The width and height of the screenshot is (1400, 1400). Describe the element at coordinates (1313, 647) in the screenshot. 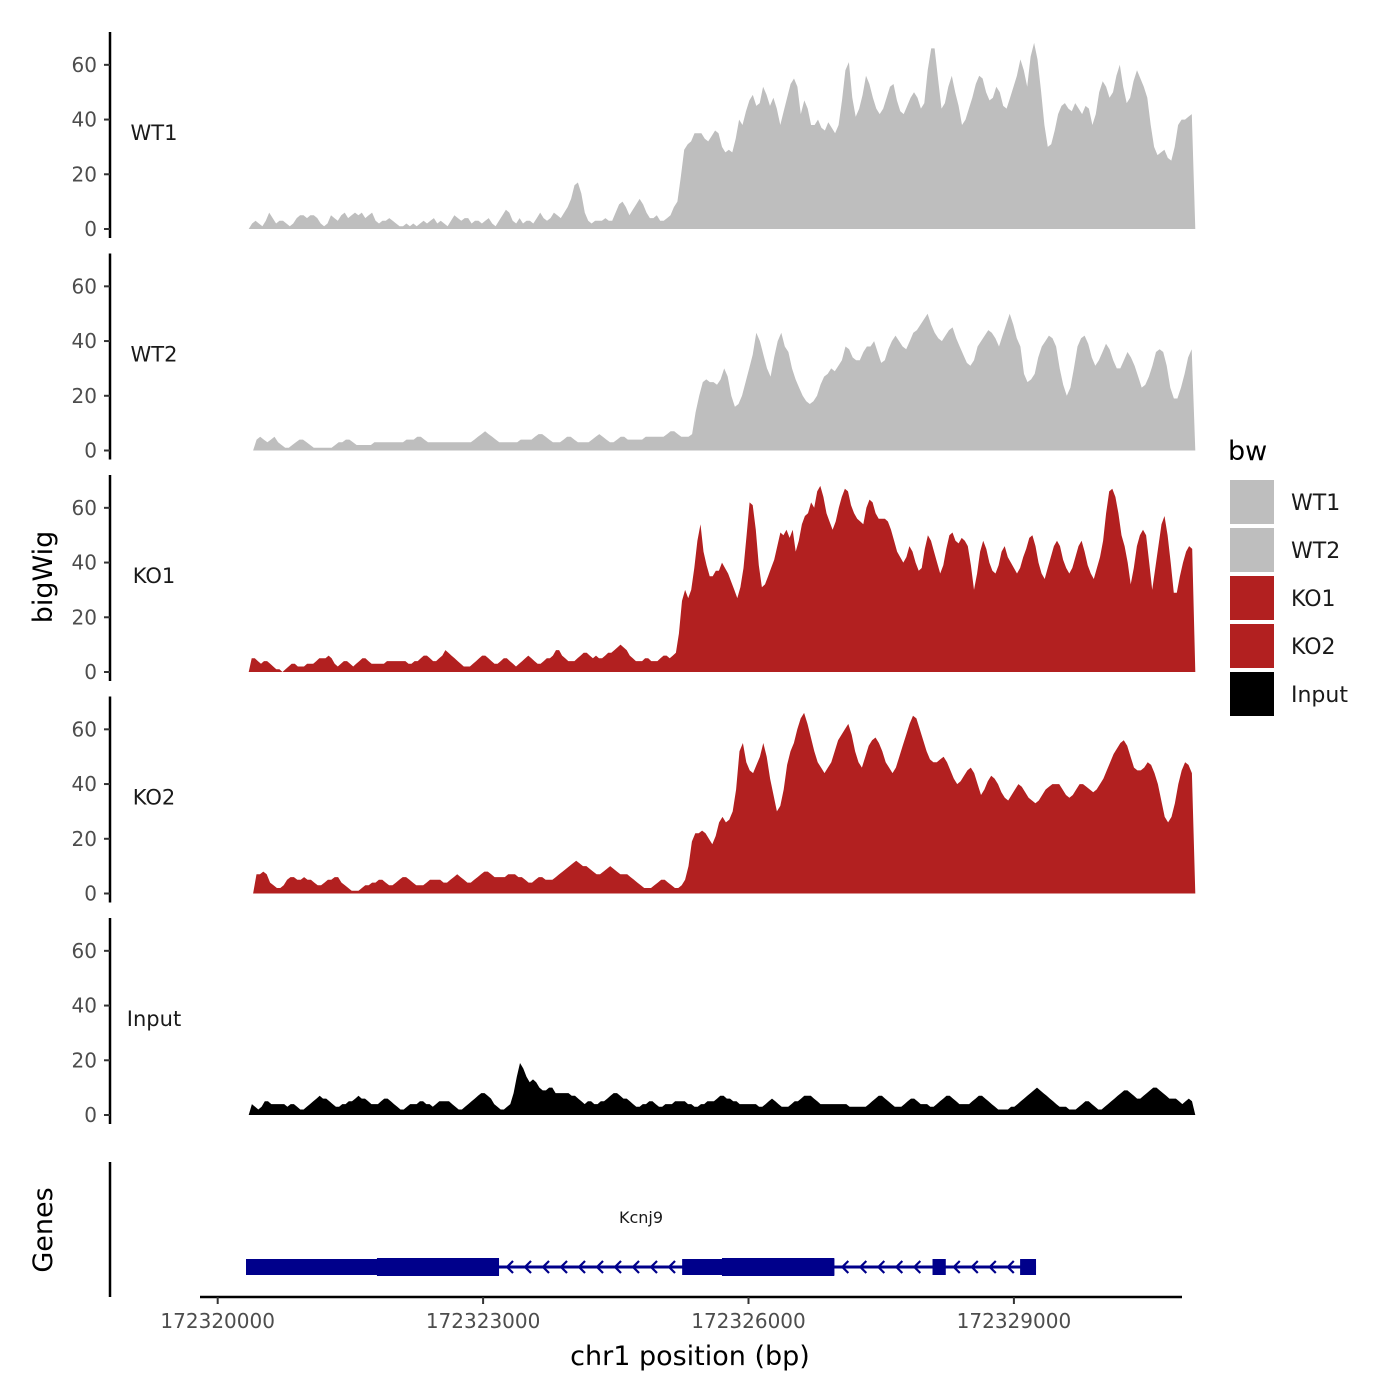

I see `legend-label-ko2: KO2` at that location.